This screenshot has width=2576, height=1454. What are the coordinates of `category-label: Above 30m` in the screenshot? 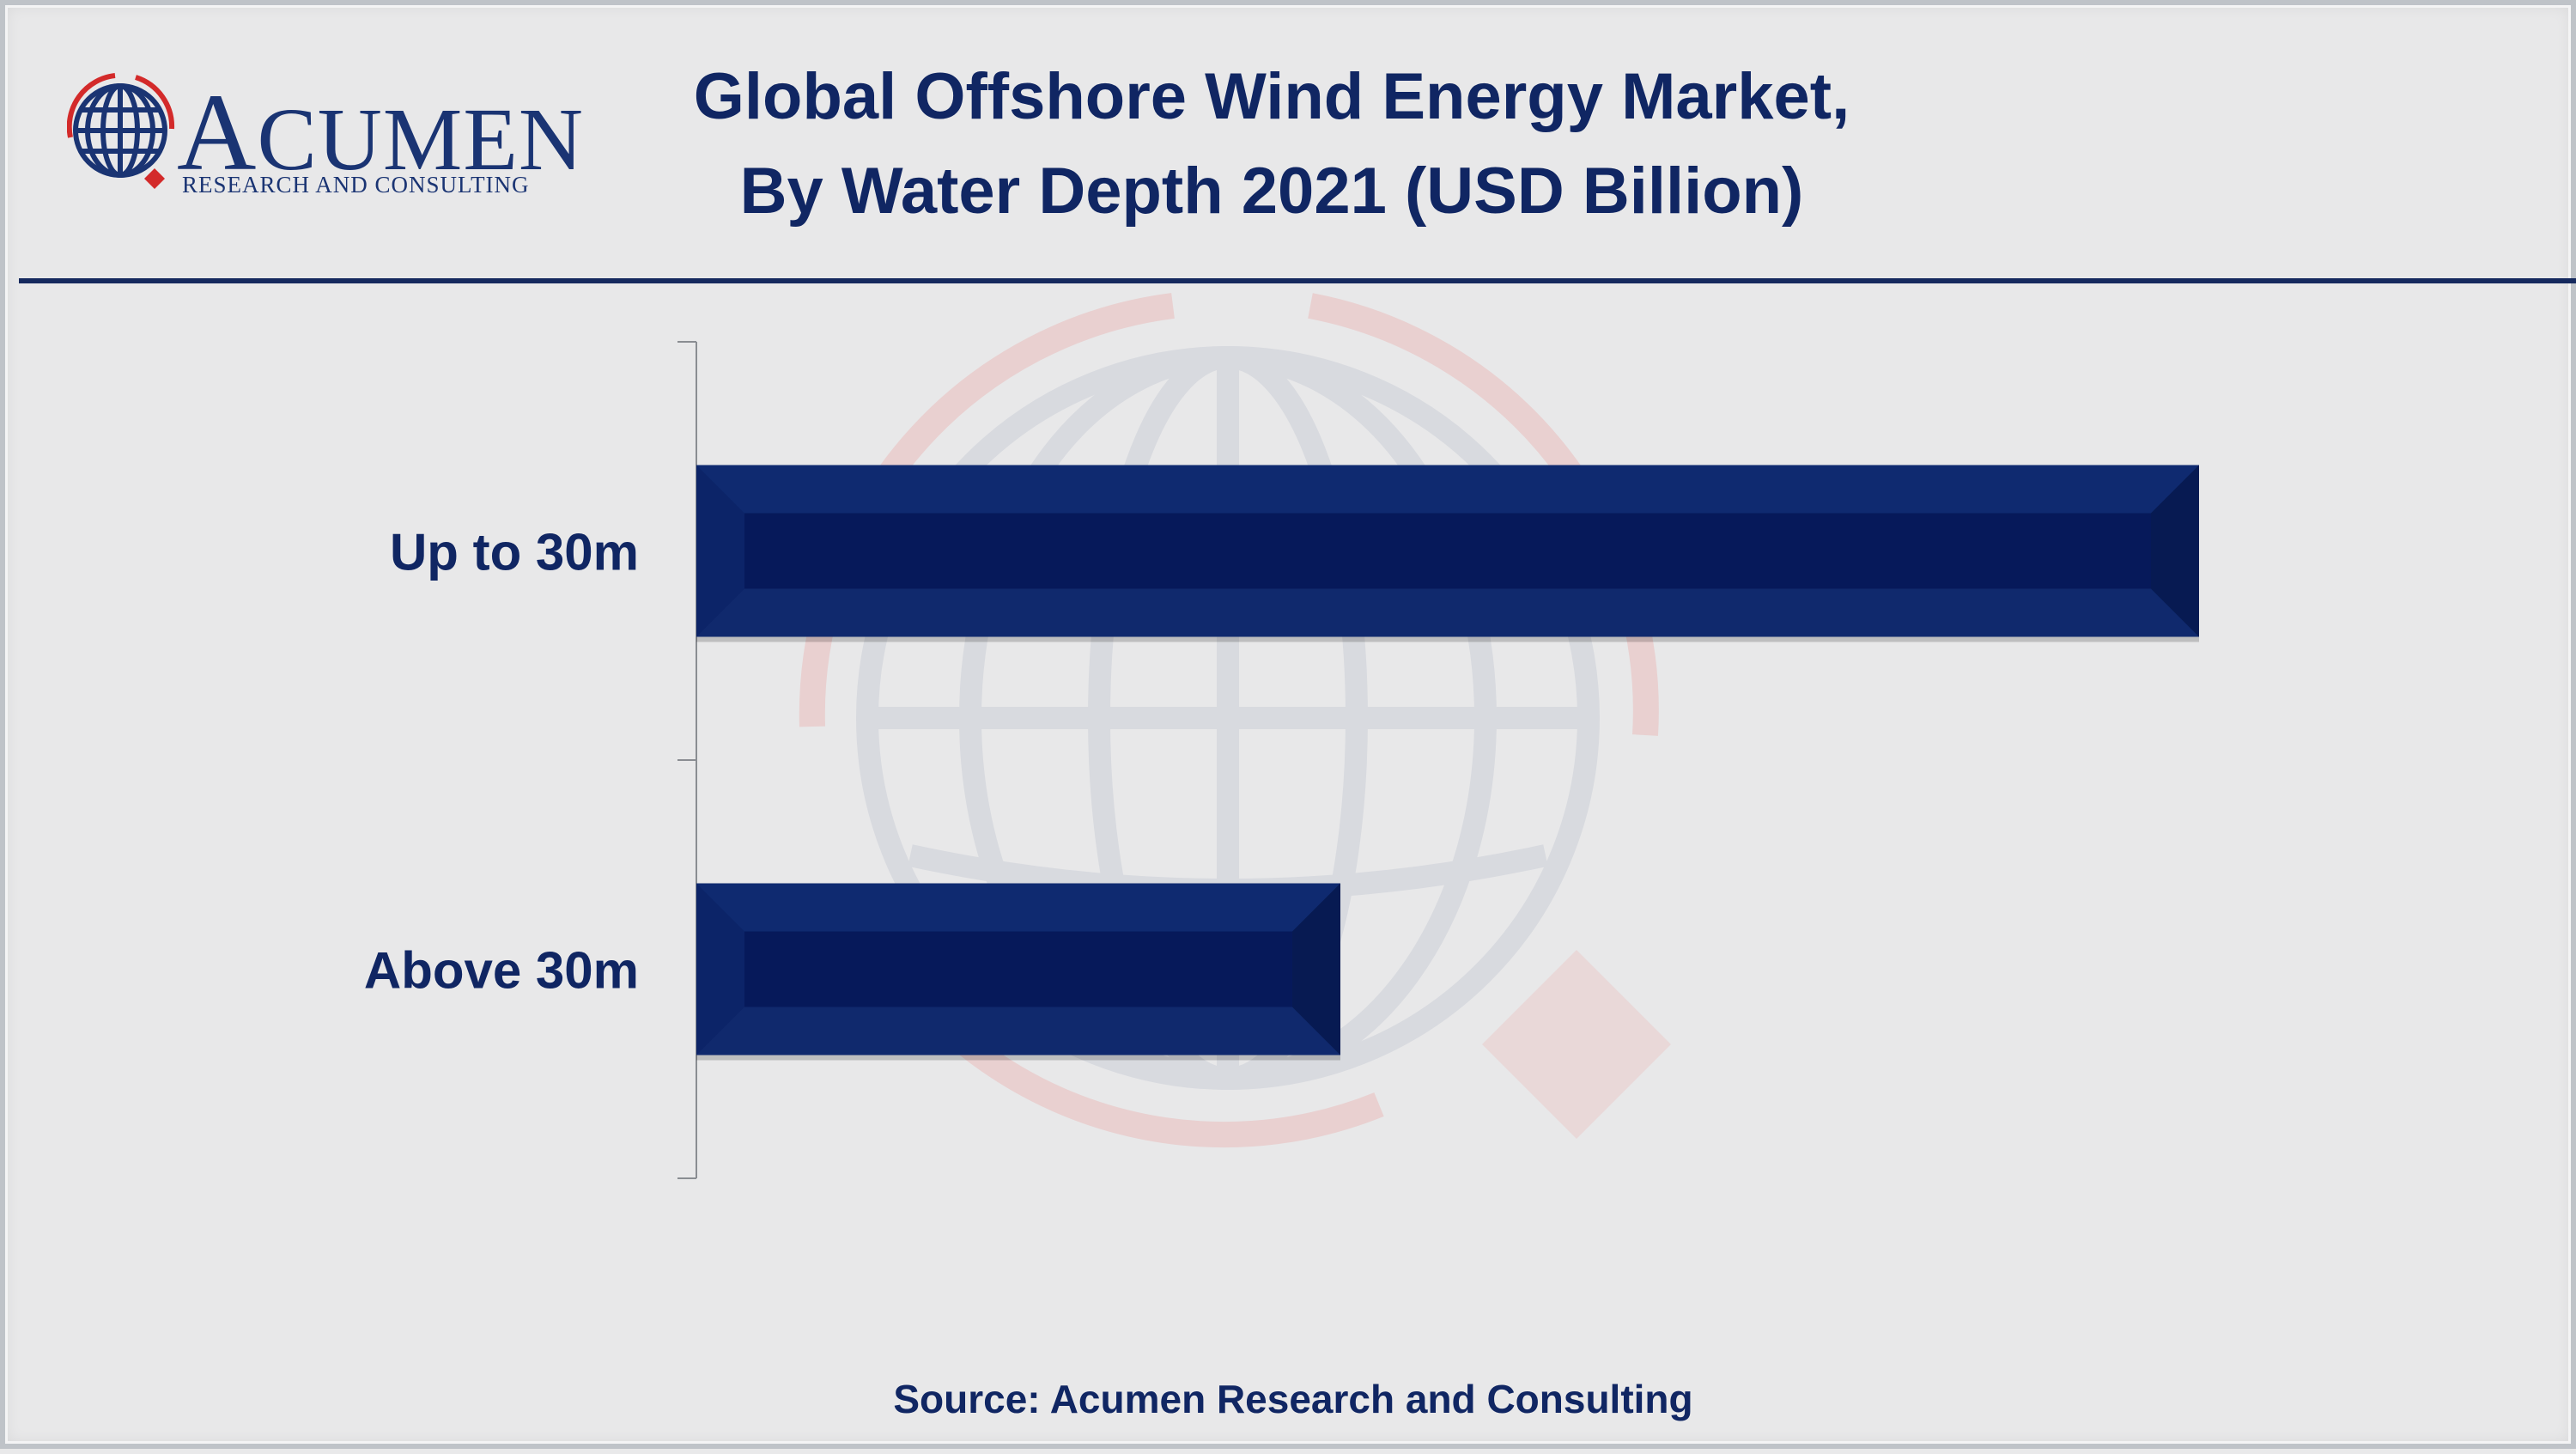 It's located at (501, 971).